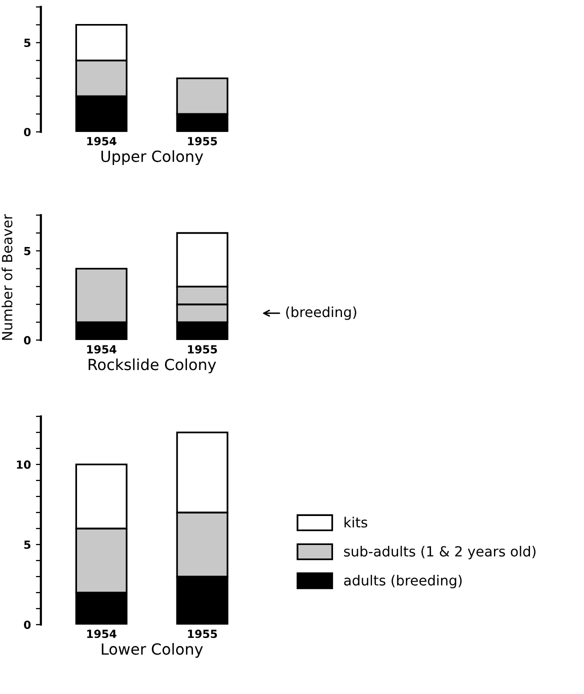 Image resolution: width=584 pixels, height=694 pixels. I want to click on x-axis-title: Lower Colony, so click(152, 650).